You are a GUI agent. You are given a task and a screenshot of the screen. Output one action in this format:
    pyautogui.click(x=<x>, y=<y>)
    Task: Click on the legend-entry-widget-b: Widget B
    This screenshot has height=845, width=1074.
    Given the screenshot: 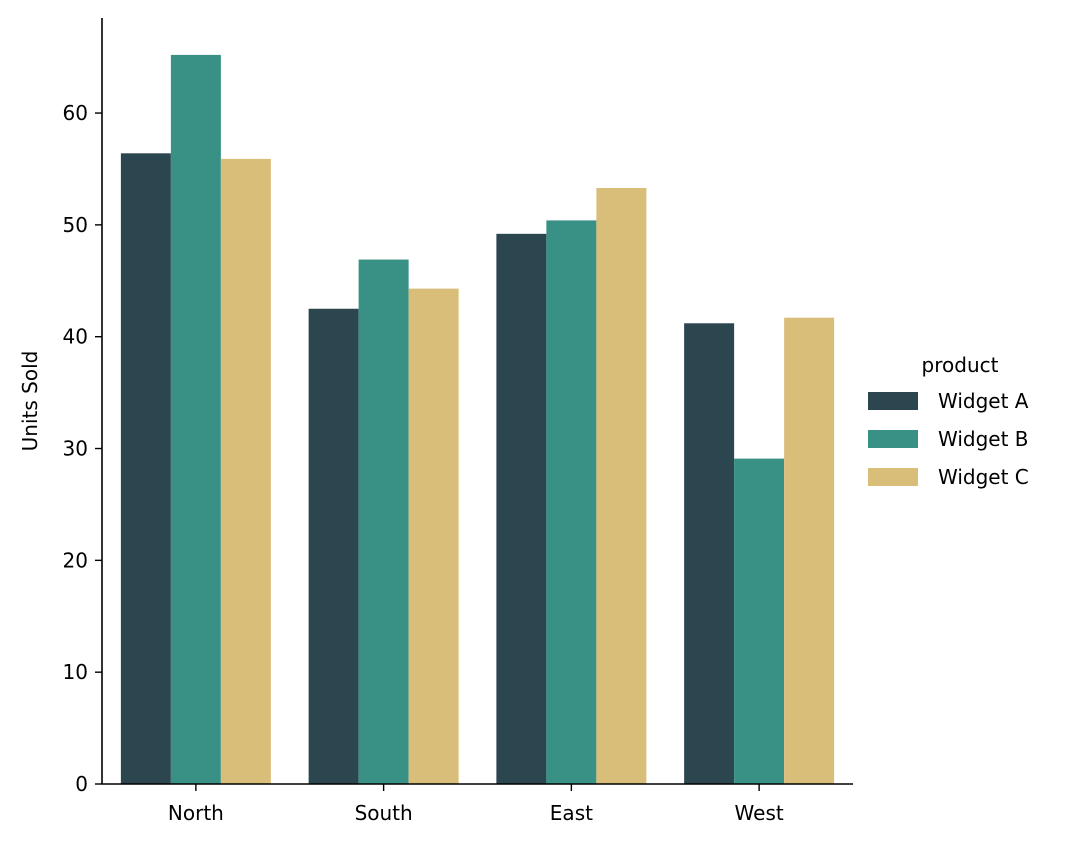 What is the action you would take?
    pyautogui.click(x=983, y=439)
    